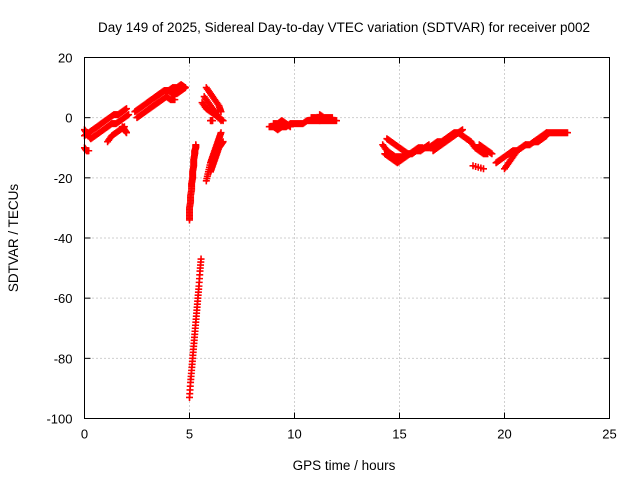  What do you see at coordinates (399, 434) in the screenshot?
I see `x-tick-label: 15` at bounding box center [399, 434].